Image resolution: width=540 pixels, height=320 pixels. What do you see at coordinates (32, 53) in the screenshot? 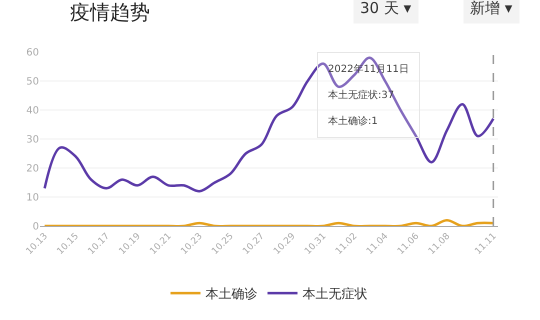
I see `y-tick-label: 60` at bounding box center [32, 53].